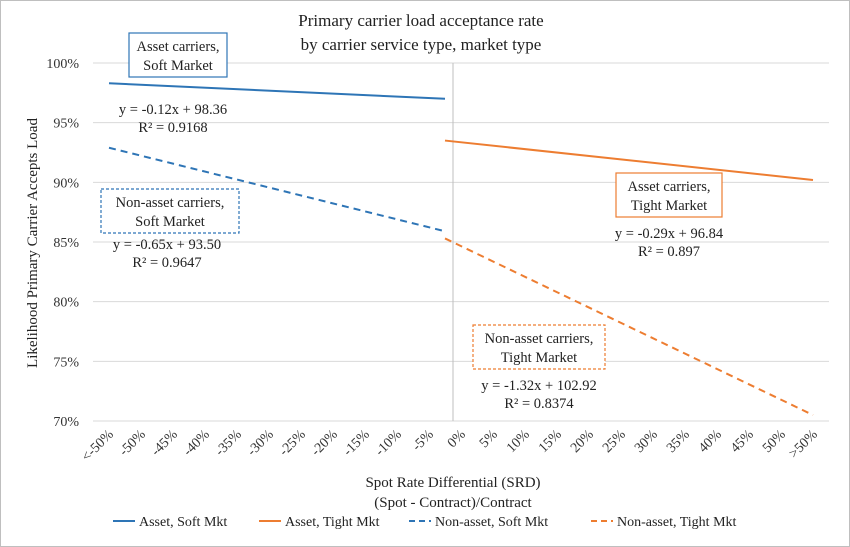  What do you see at coordinates (62, 64) in the screenshot?
I see `y-tick-label: 100%` at bounding box center [62, 64].